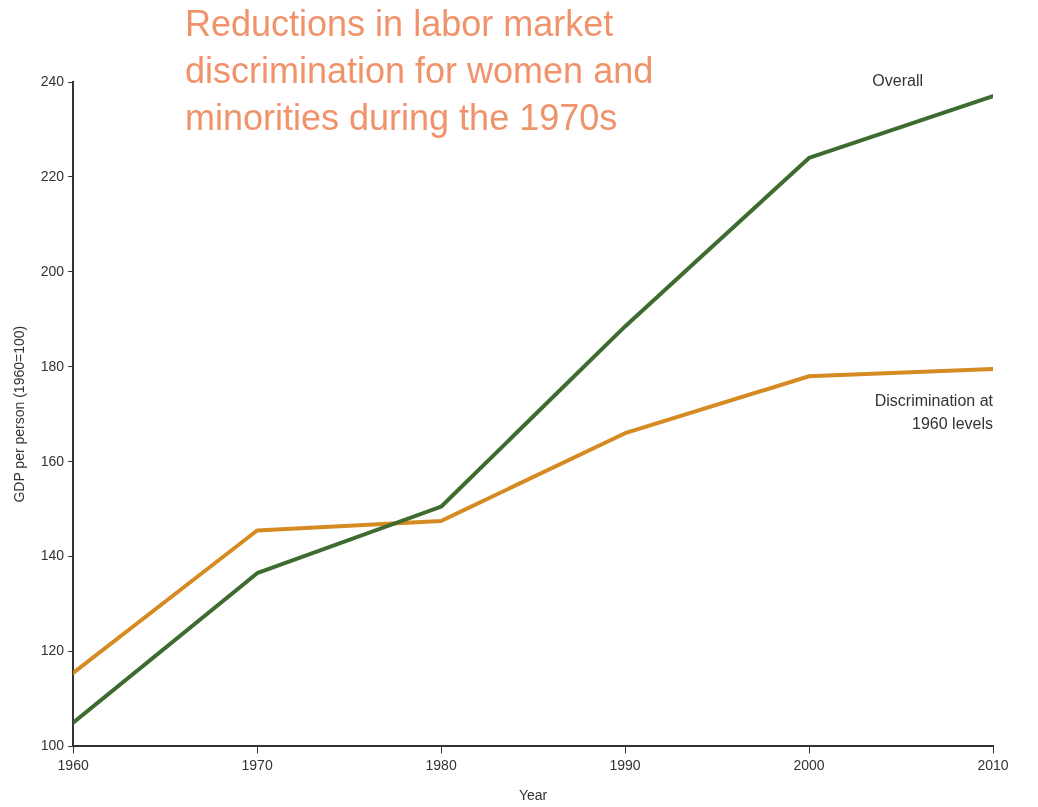 Image resolution: width=1038 pixels, height=807 pixels. Describe the element at coordinates (993, 764) in the screenshot. I see `x-tick-label: 2010` at that location.